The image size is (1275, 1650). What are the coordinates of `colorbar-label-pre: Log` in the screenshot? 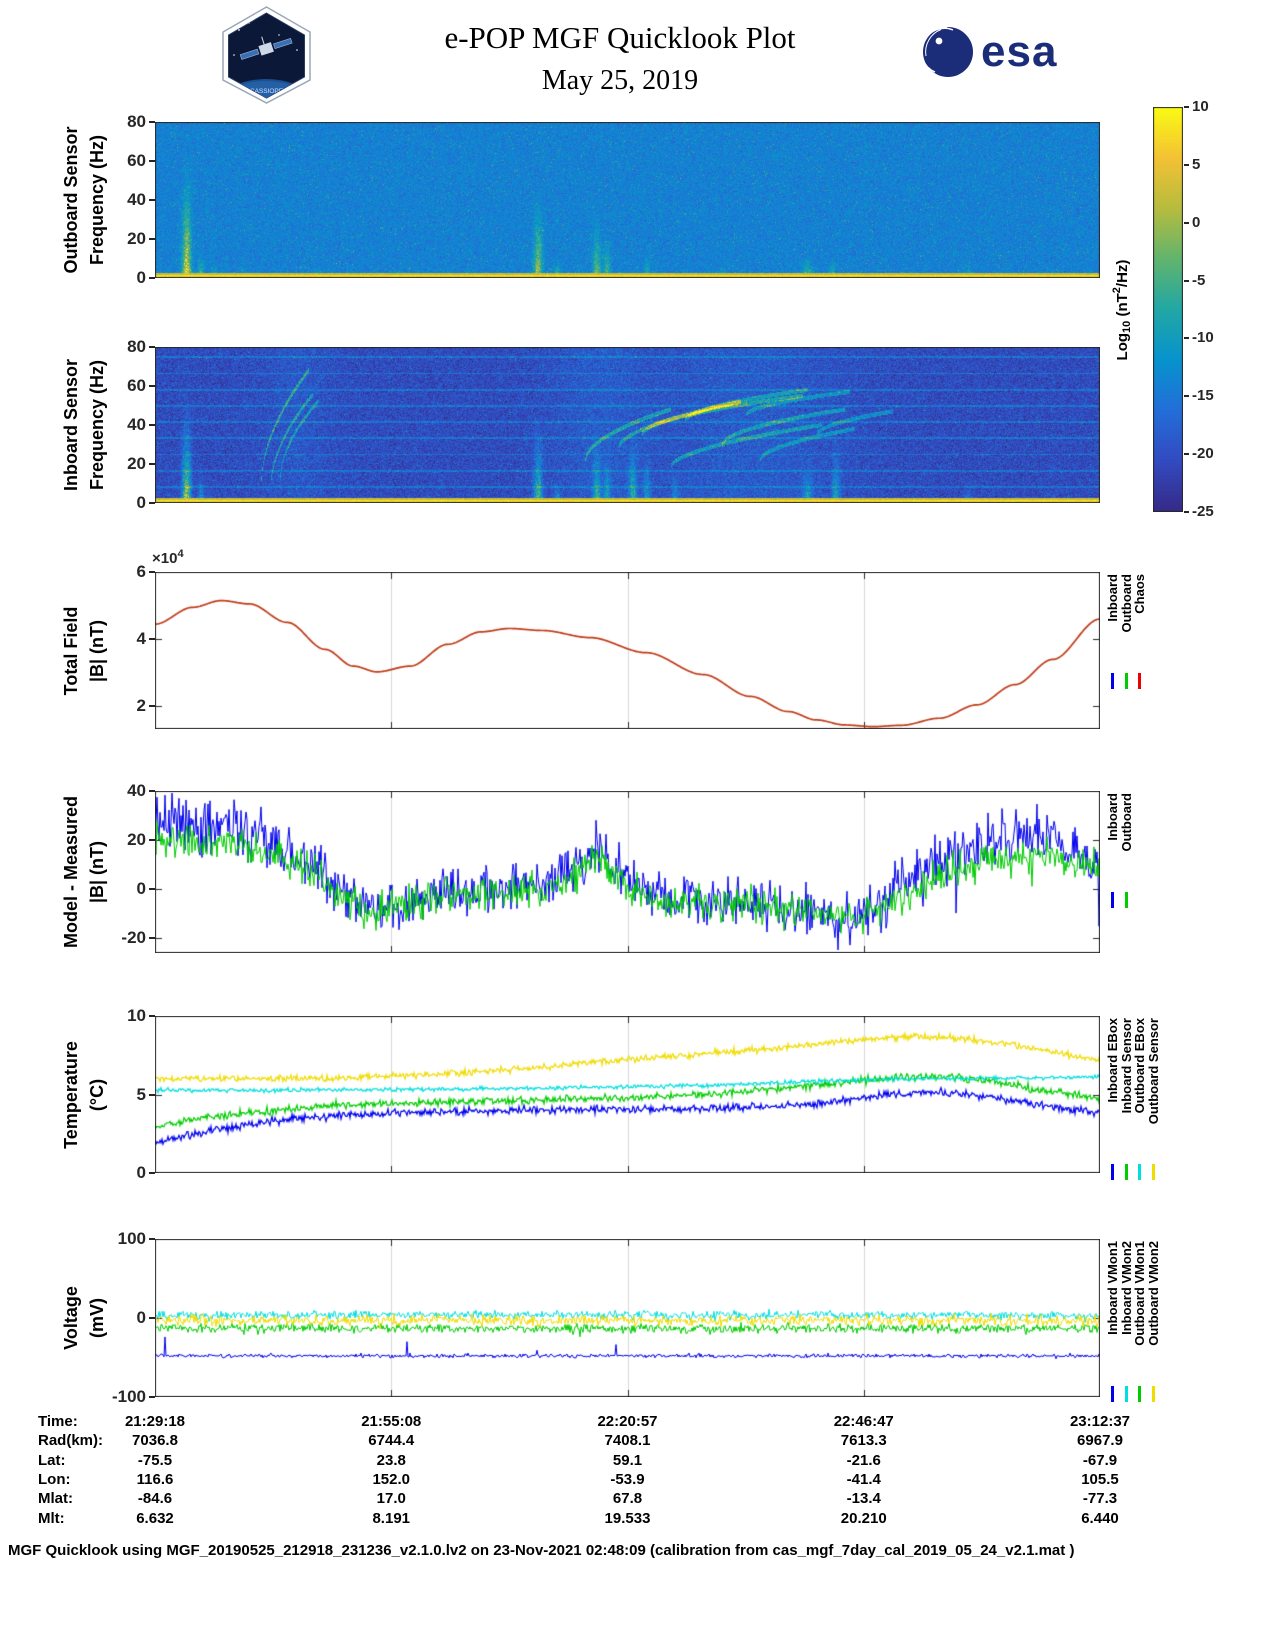 It's located at (1122, 346).